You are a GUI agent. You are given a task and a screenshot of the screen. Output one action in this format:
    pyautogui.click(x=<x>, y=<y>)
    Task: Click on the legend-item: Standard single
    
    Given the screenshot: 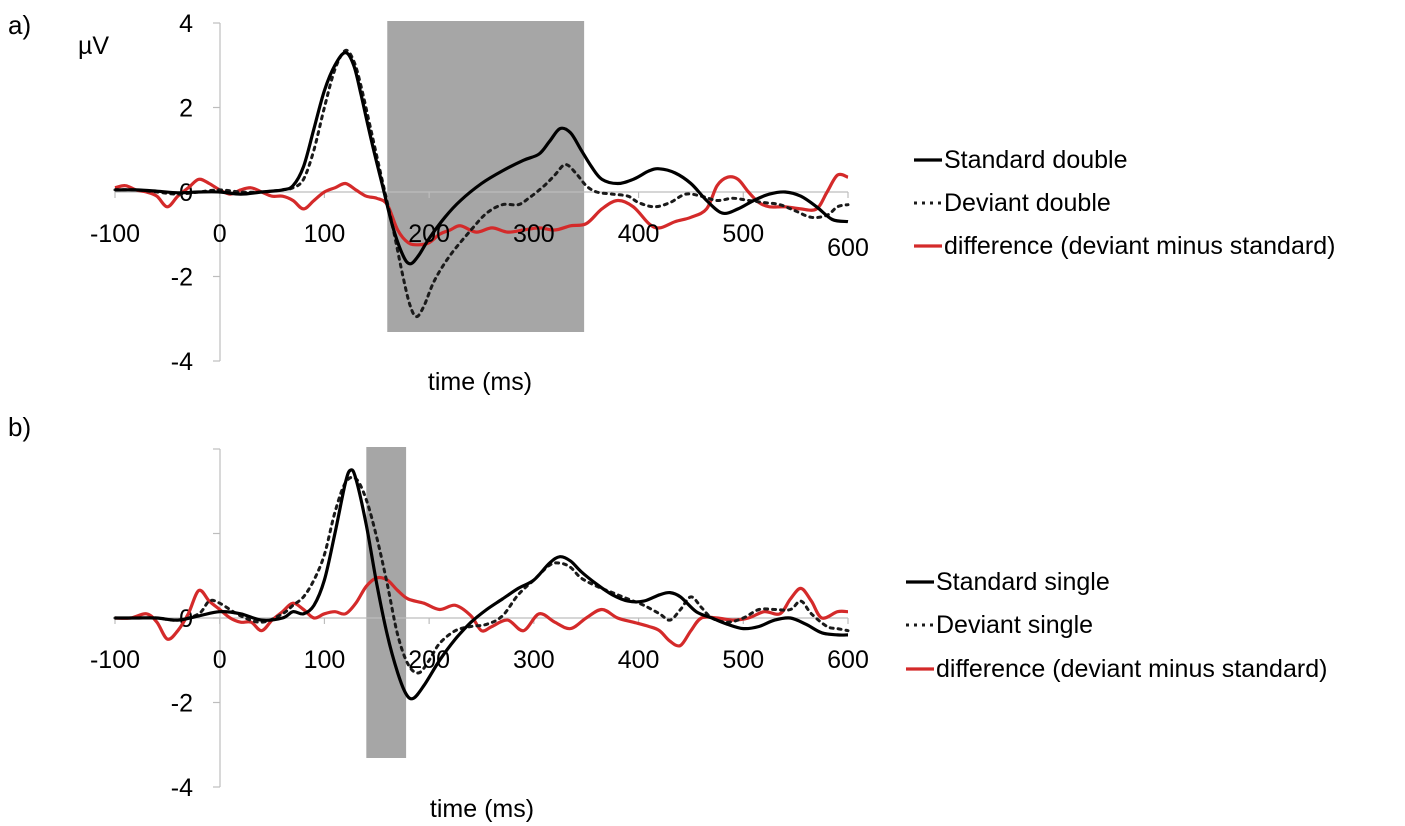 What is the action you would take?
    pyautogui.click(x=1008, y=582)
    